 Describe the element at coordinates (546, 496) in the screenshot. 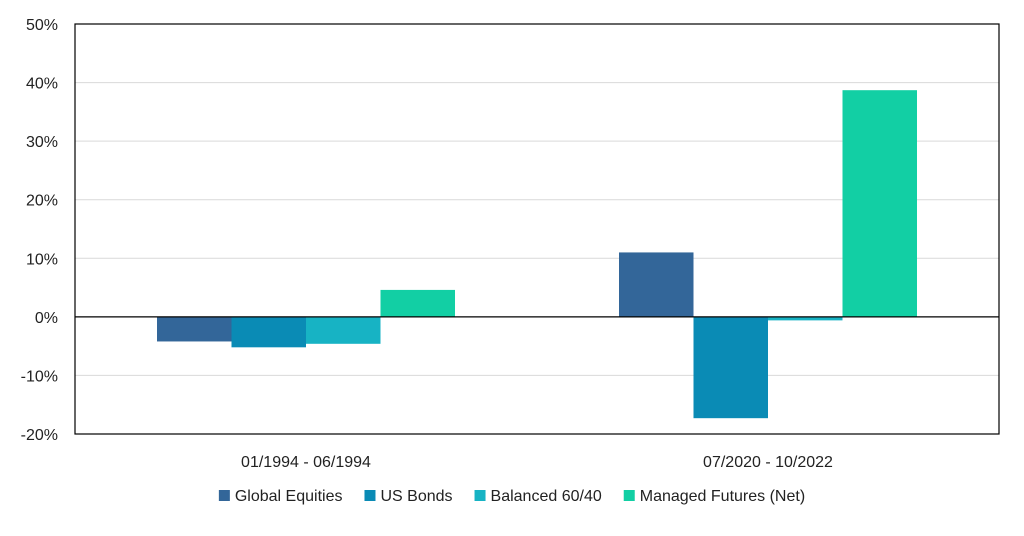

I see `legend-label: Balanced 60/40` at that location.